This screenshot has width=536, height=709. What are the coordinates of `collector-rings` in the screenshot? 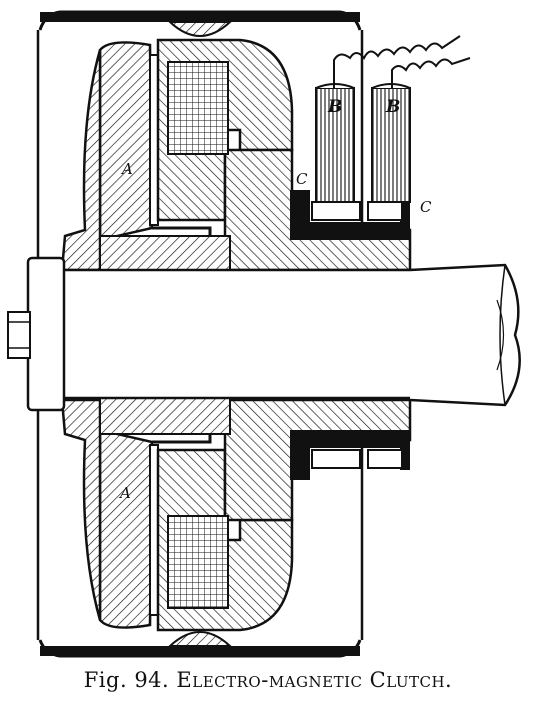 It's located at (350, 335).